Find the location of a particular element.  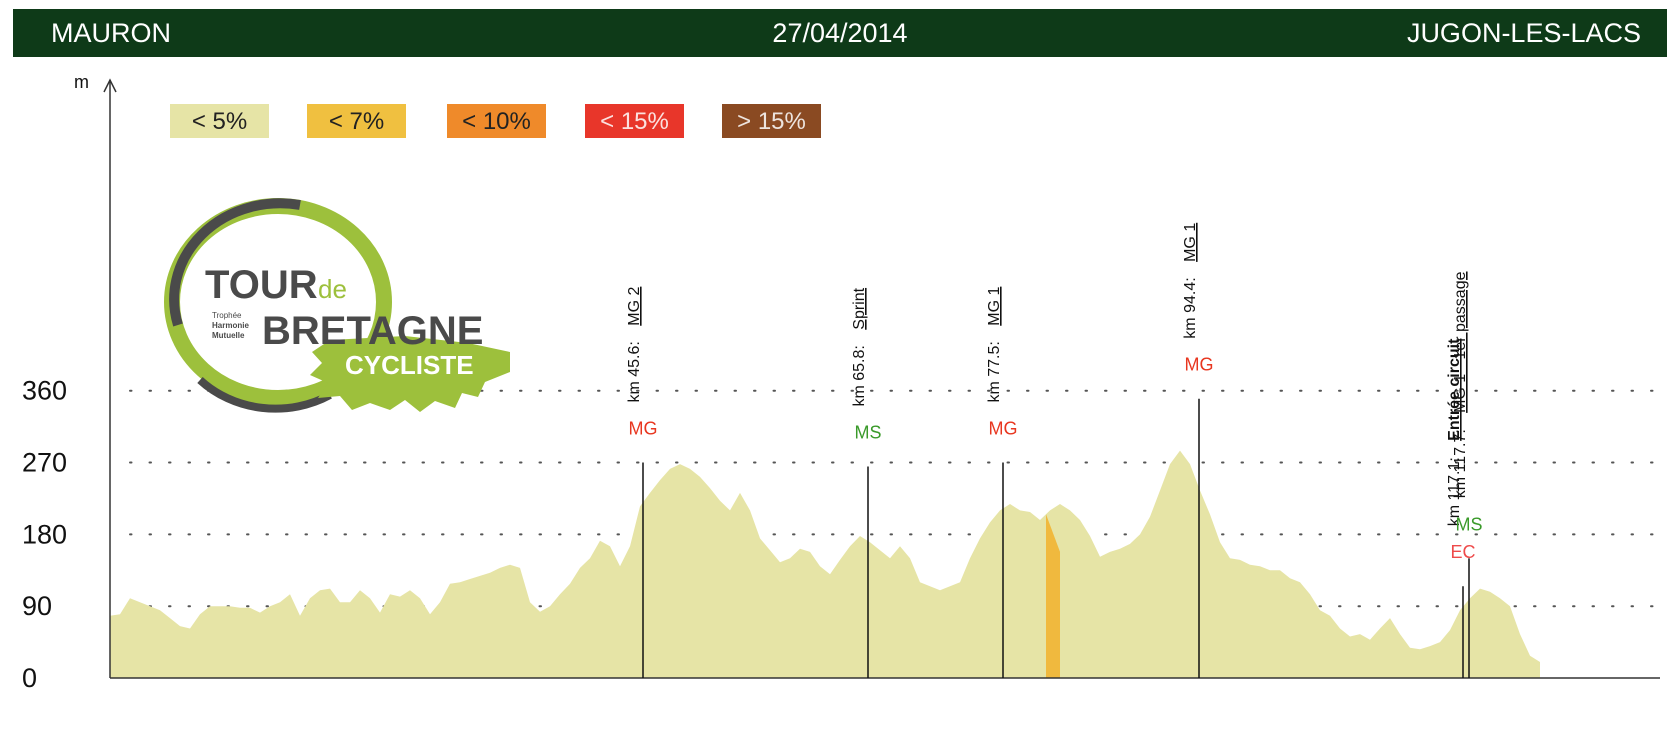

logo-sponsor-3: Mutuelle is located at coordinates (228, 335).